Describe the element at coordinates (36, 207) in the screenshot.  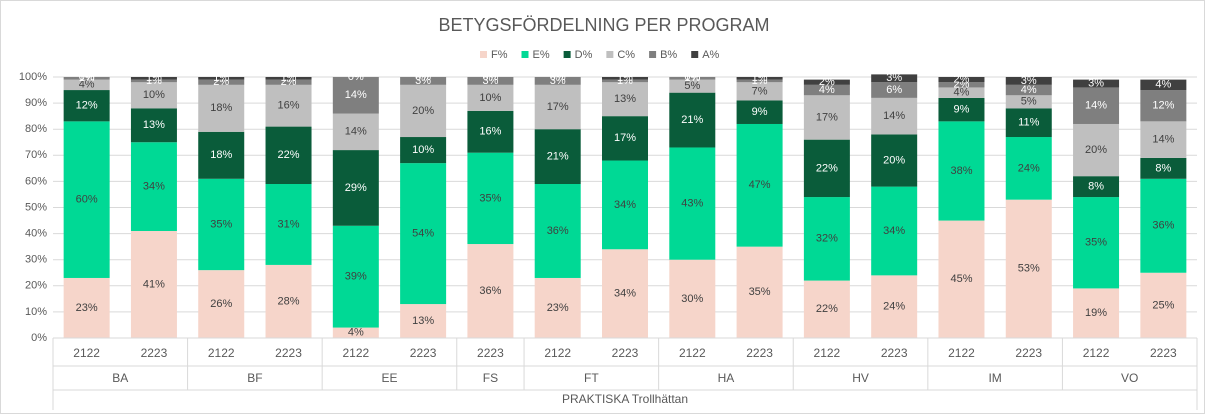
I see `y-tick-label: 50%` at that location.